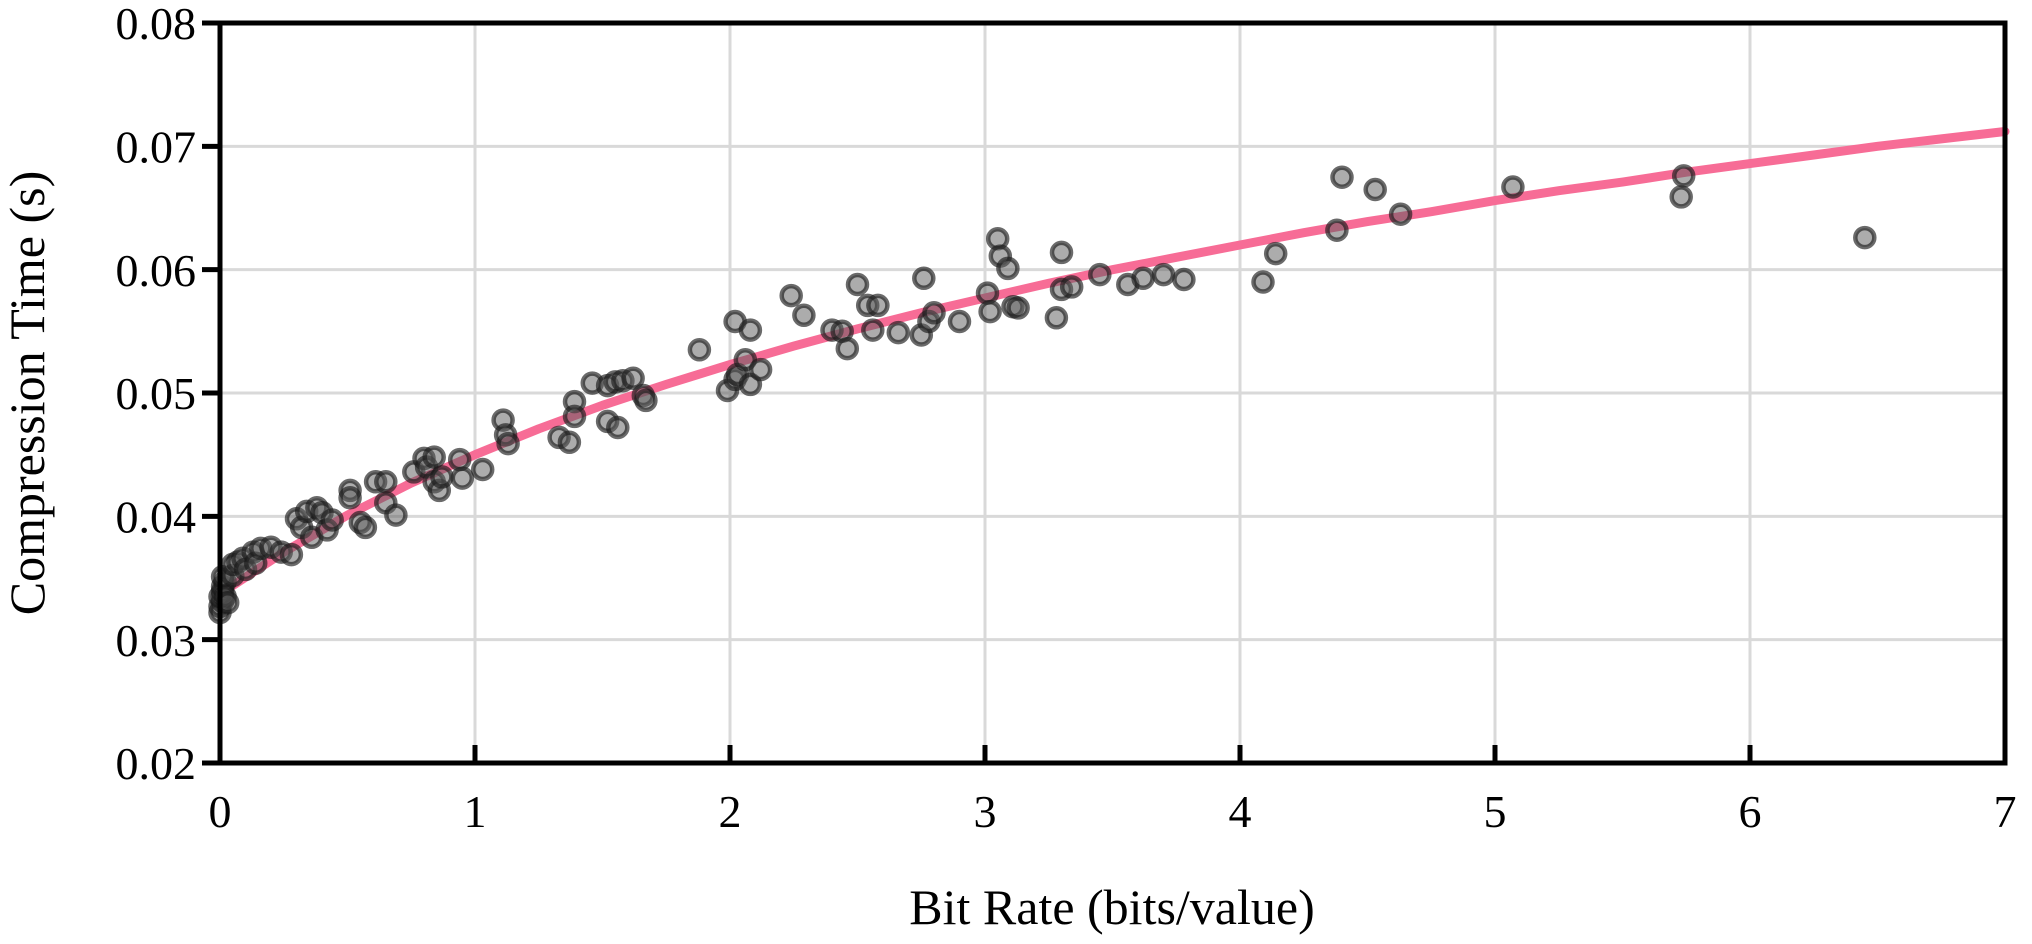  What do you see at coordinates (220, 811) in the screenshot?
I see `x-tick-label: 0` at bounding box center [220, 811].